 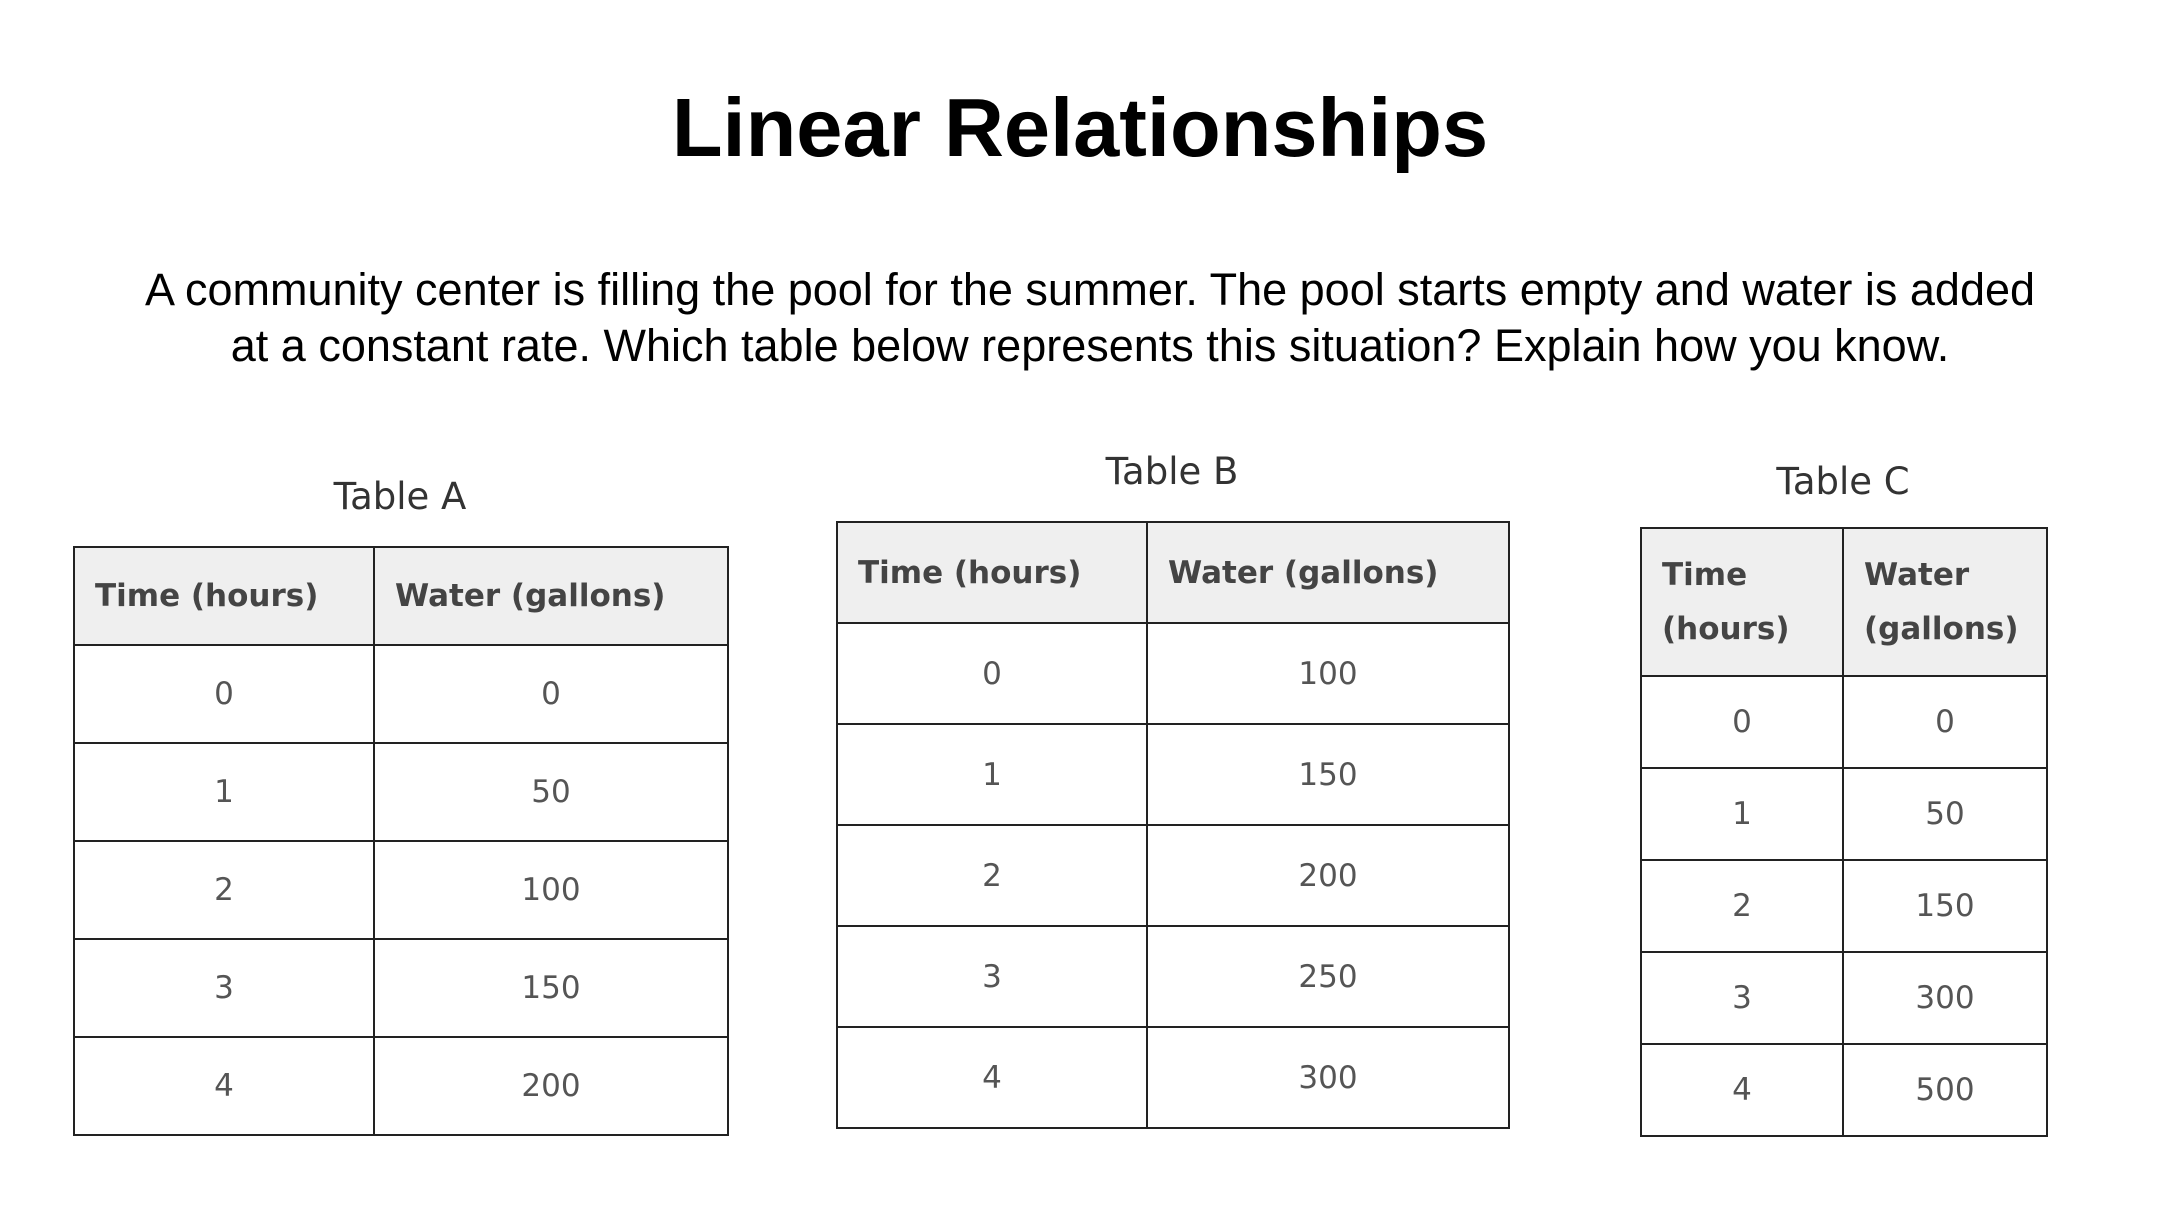 I want to click on table-row: 2 100, so click(x=401, y=890).